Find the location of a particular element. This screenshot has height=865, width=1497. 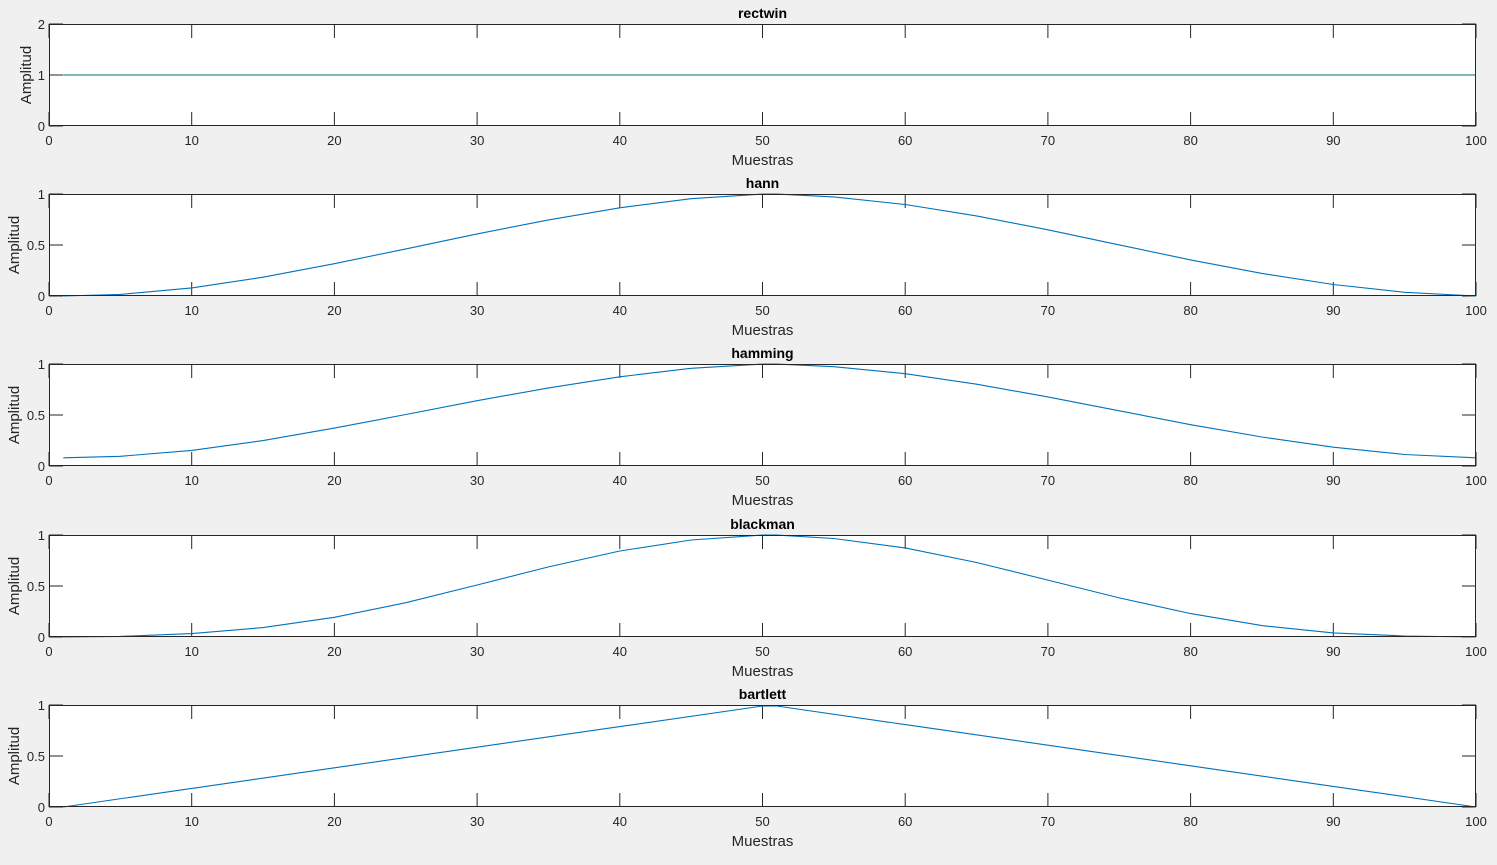

subplot-title: bartlett is located at coordinates (763, 694).